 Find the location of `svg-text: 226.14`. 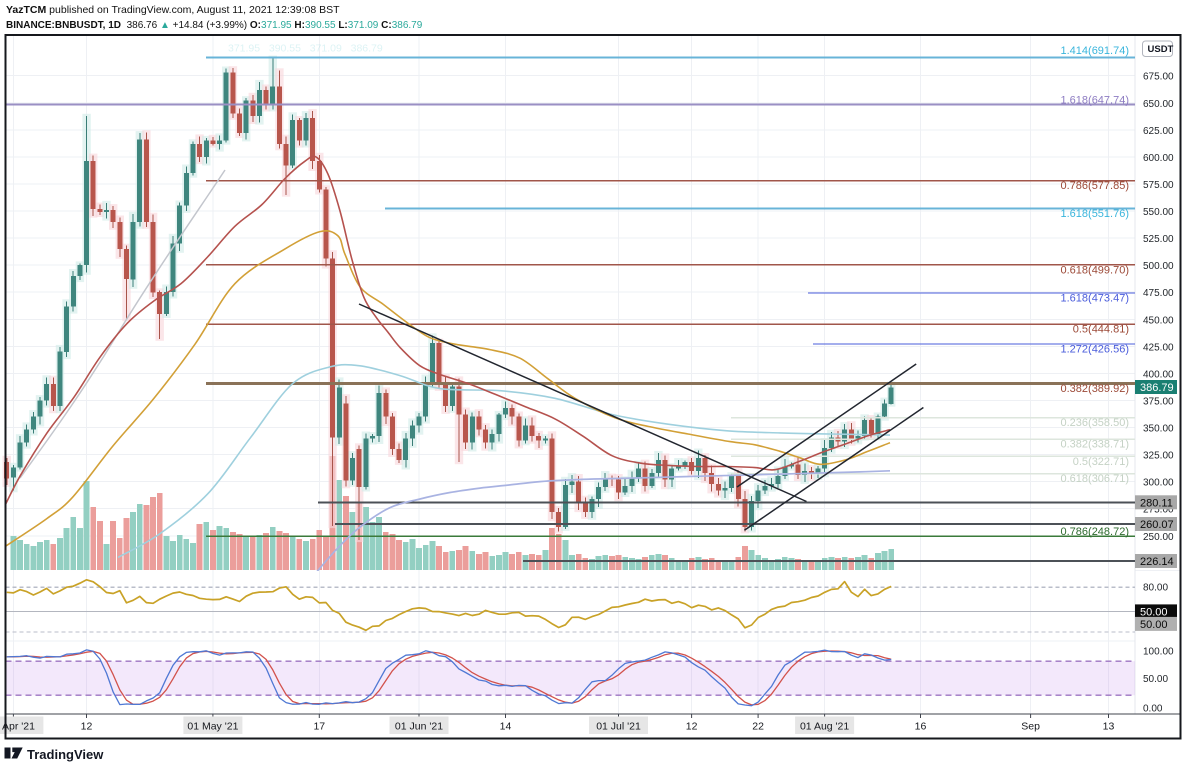

svg-text: 226.14 is located at coordinates (1157, 562).